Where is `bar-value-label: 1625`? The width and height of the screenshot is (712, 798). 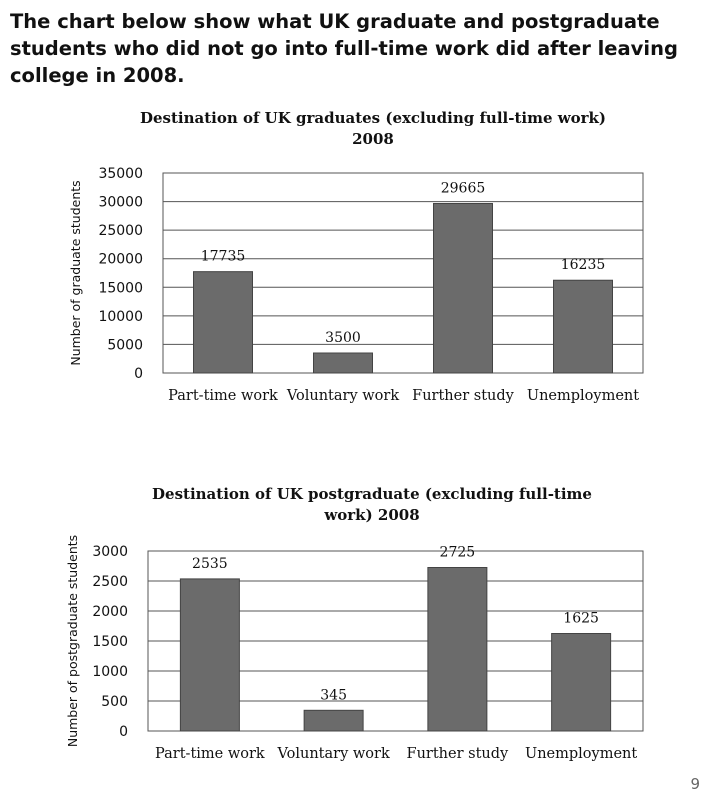 bar-value-label: 1625 is located at coordinates (581, 619).